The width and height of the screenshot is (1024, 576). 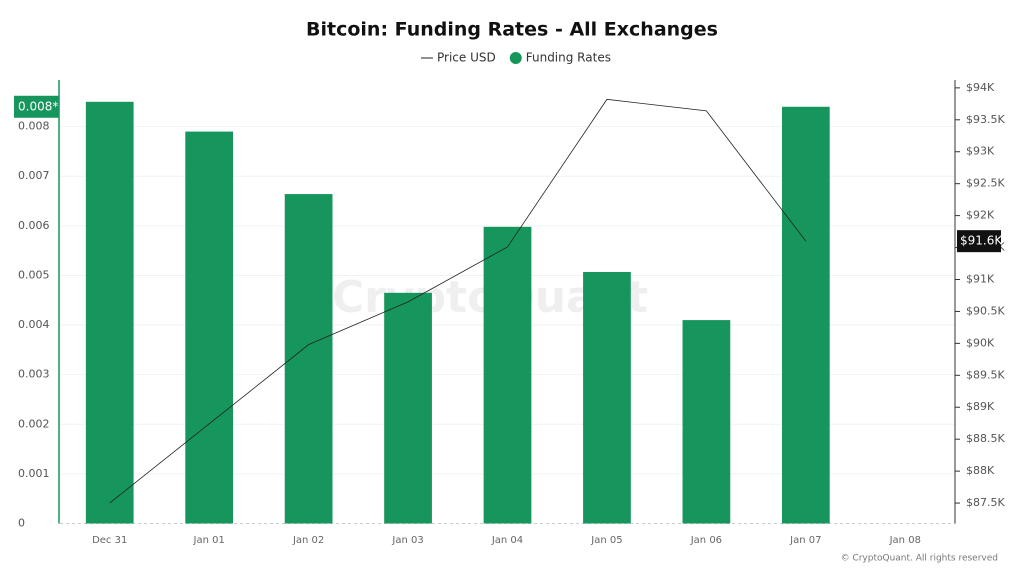 What do you see at coordinates (21, 523) in the screenshot?
I see `y-tick-label: 0` at bounding box center [21, 523].